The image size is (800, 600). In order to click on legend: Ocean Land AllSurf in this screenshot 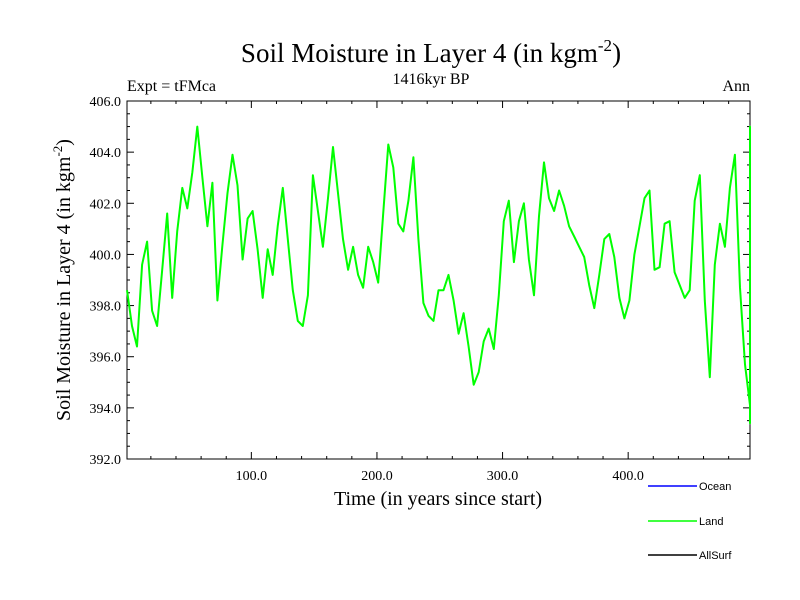, I will do `click(690, 521)`.